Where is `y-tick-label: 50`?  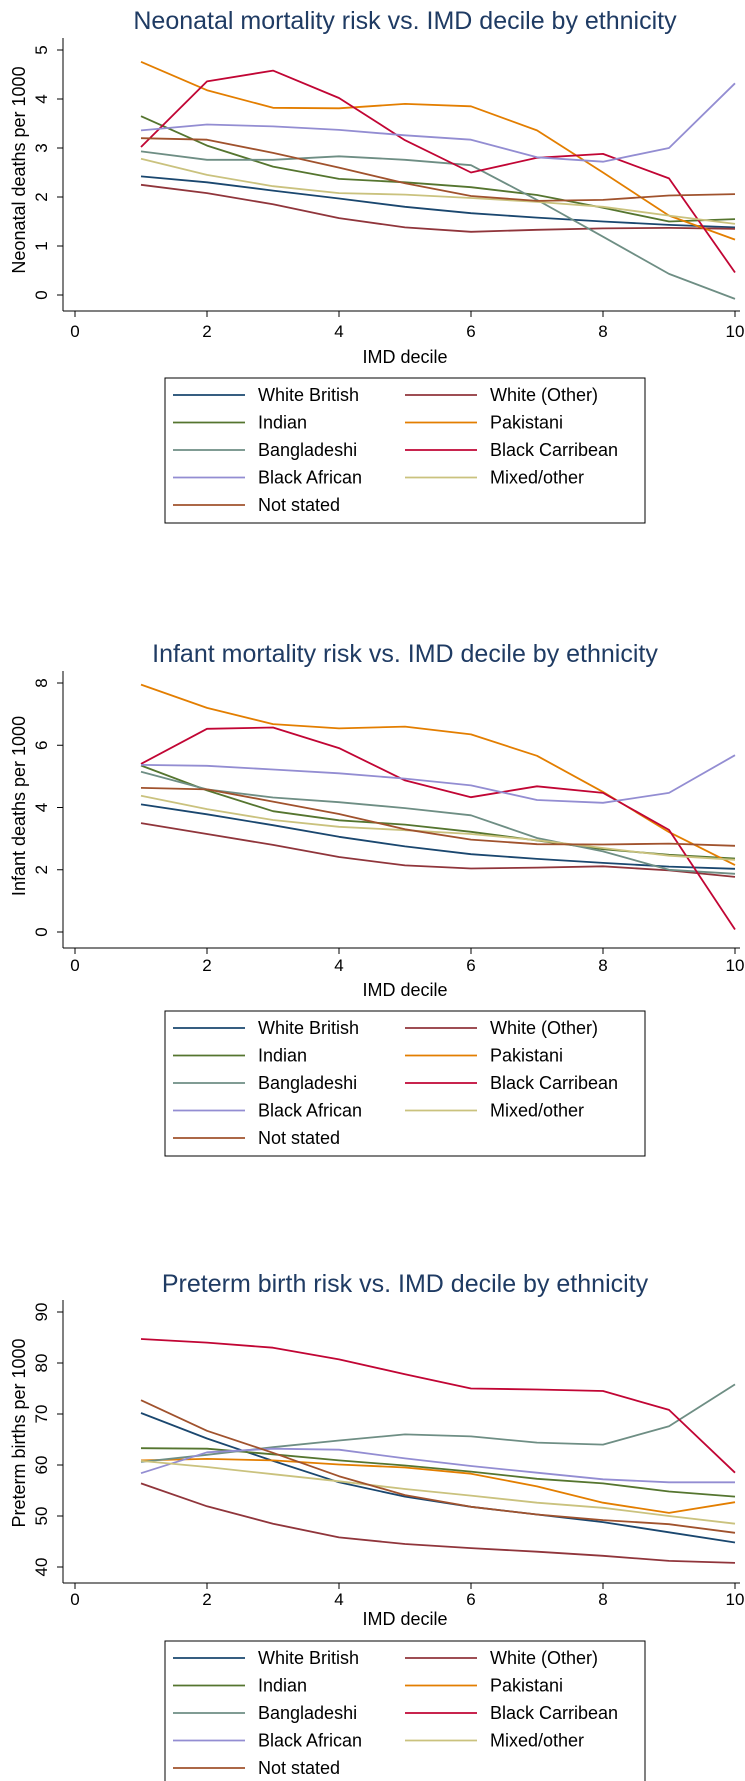
y-tick-label: 50 is located at coordinates (41, 1516).